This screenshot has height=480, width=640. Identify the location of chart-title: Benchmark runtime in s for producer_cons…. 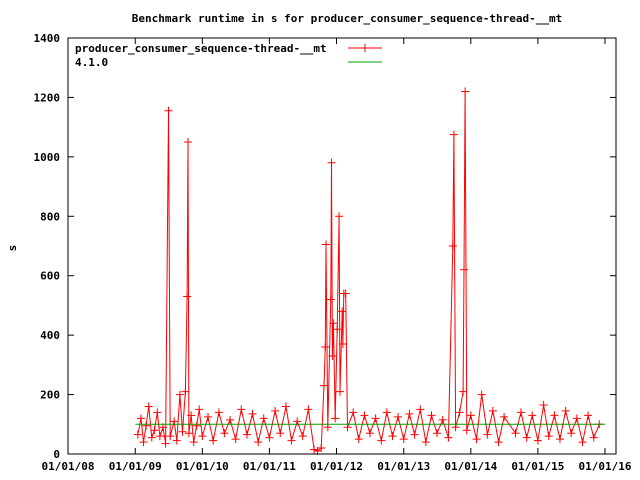
(347, 18).